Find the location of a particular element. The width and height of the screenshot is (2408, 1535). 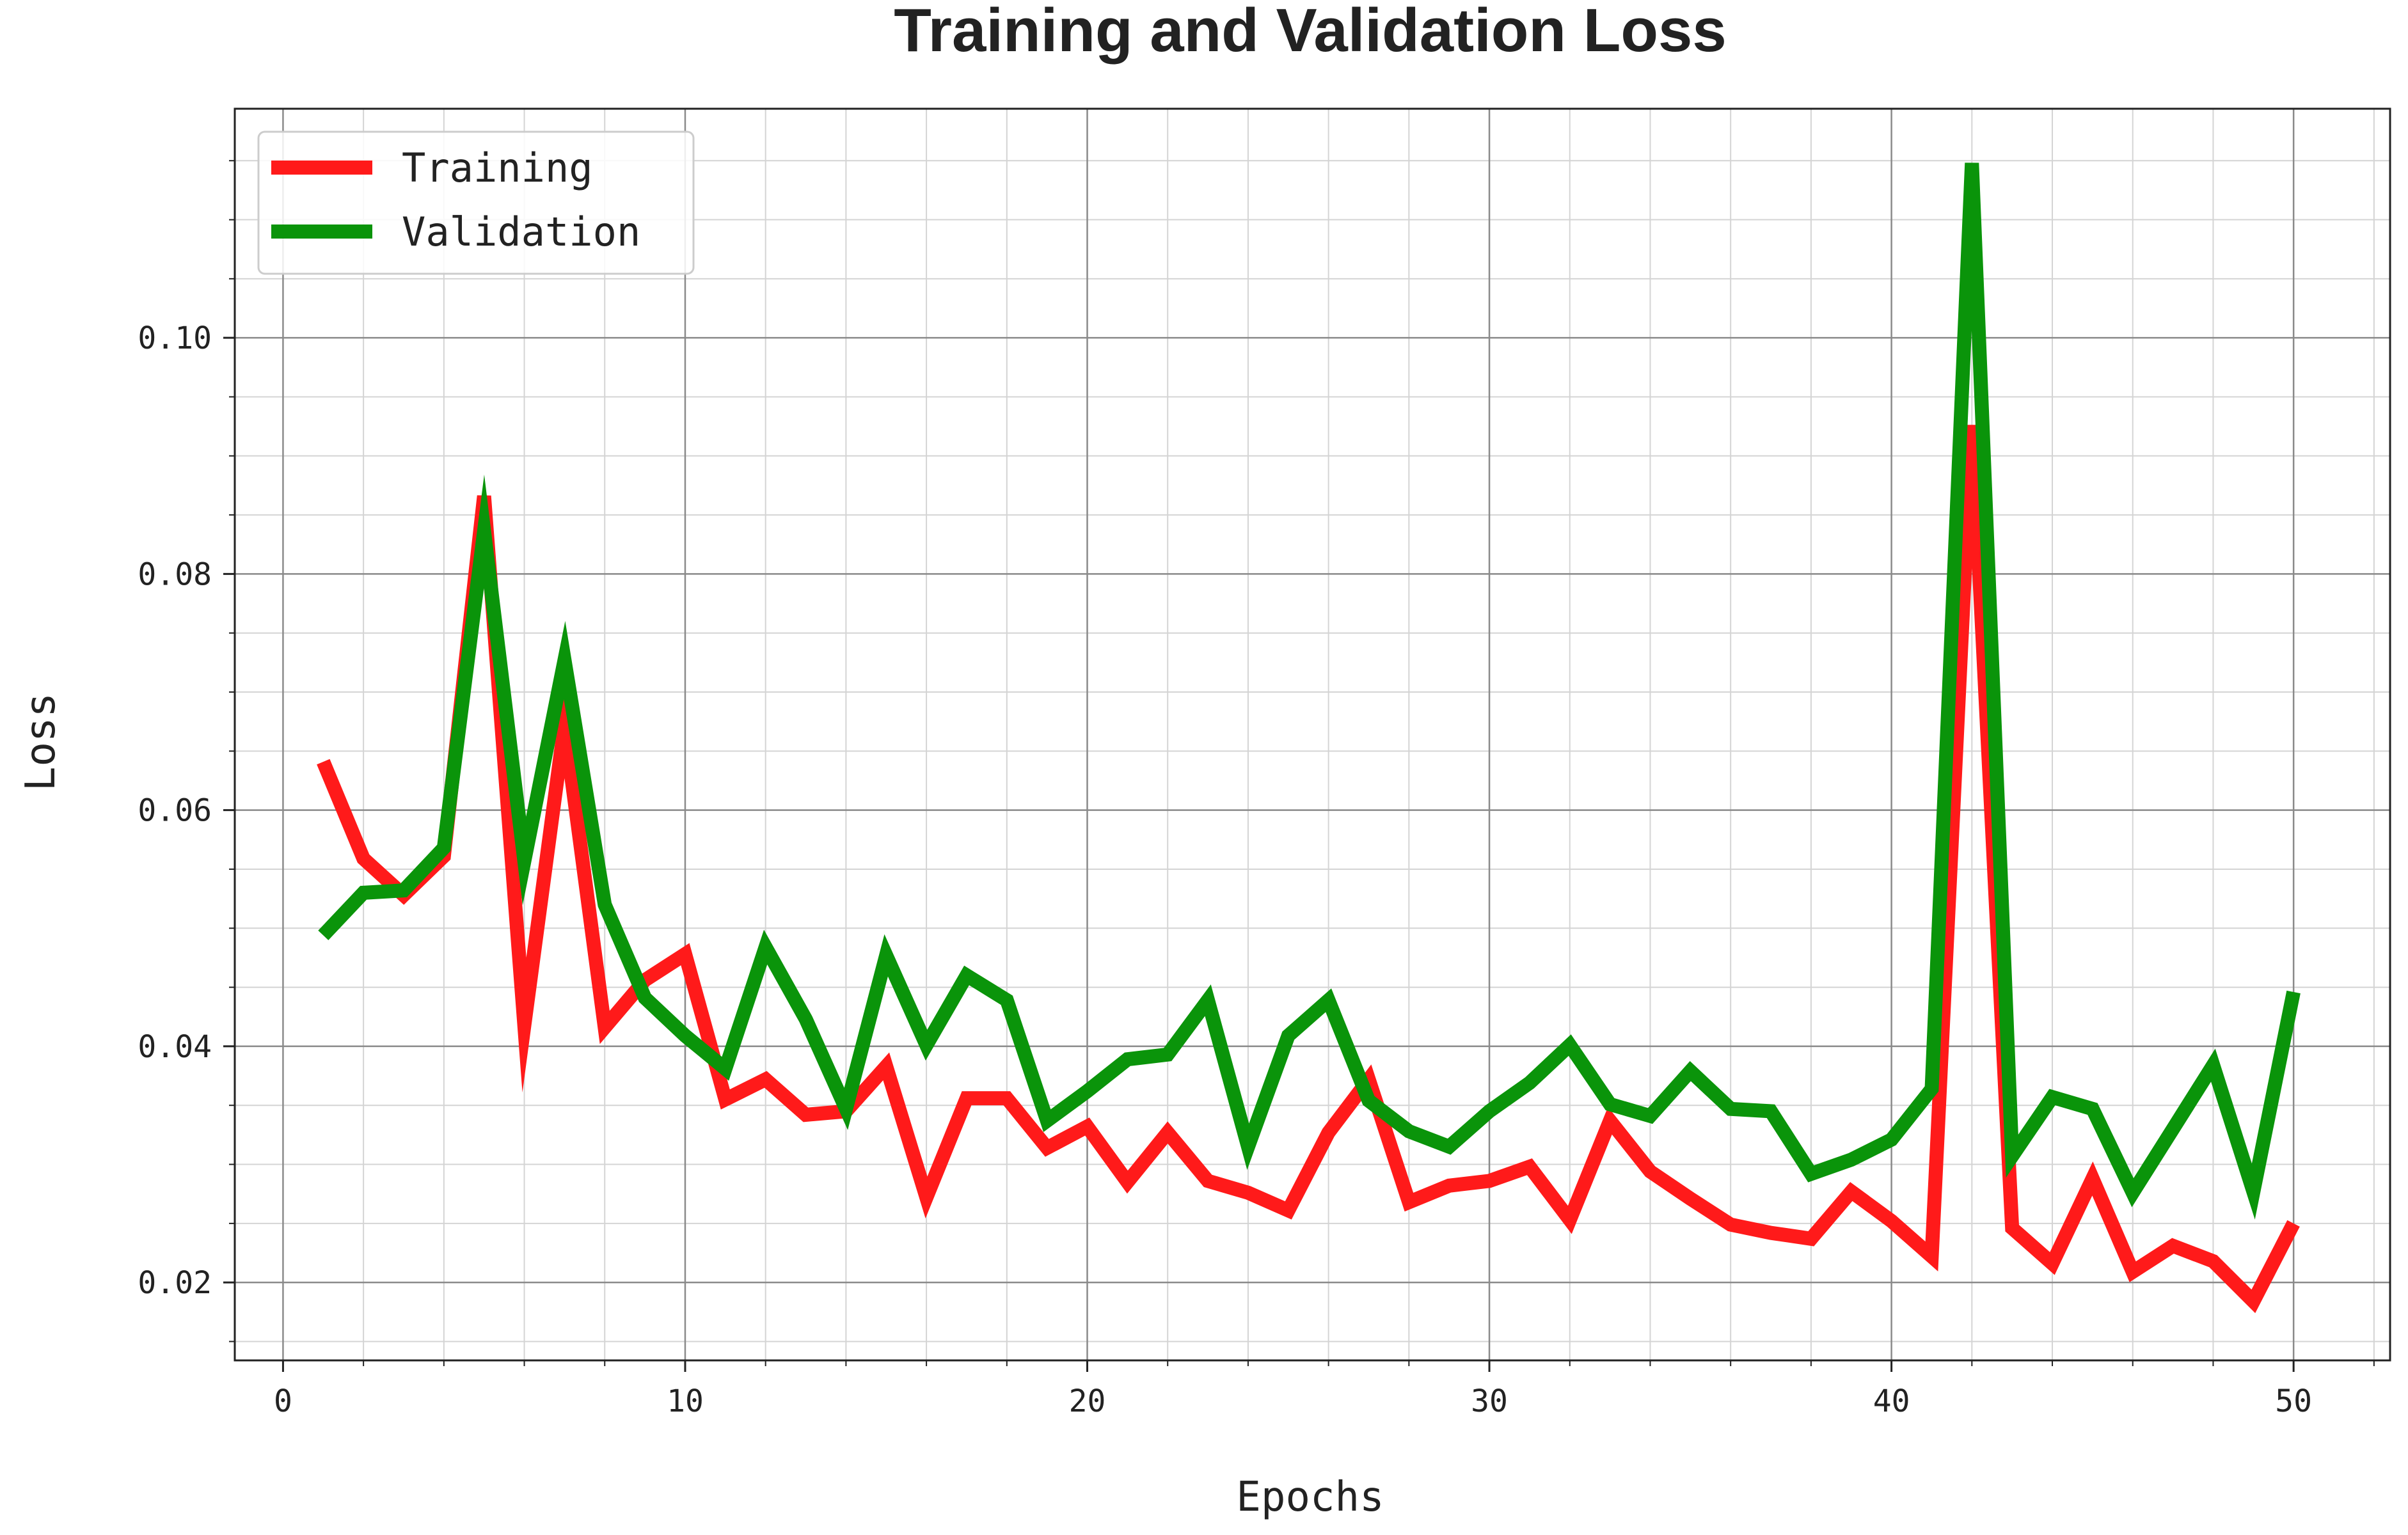

y-tick-label: 0.06 is located at coordinates (175, 811).